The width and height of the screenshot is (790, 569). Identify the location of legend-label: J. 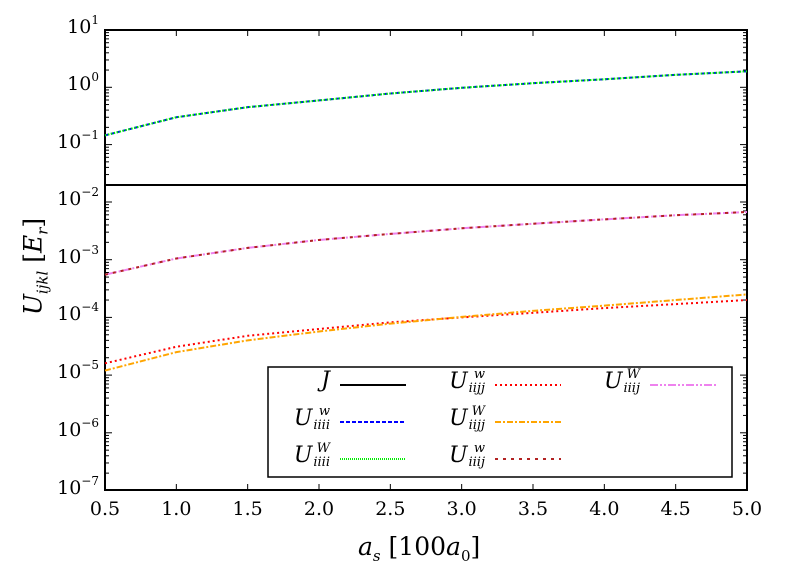
(325, 380).